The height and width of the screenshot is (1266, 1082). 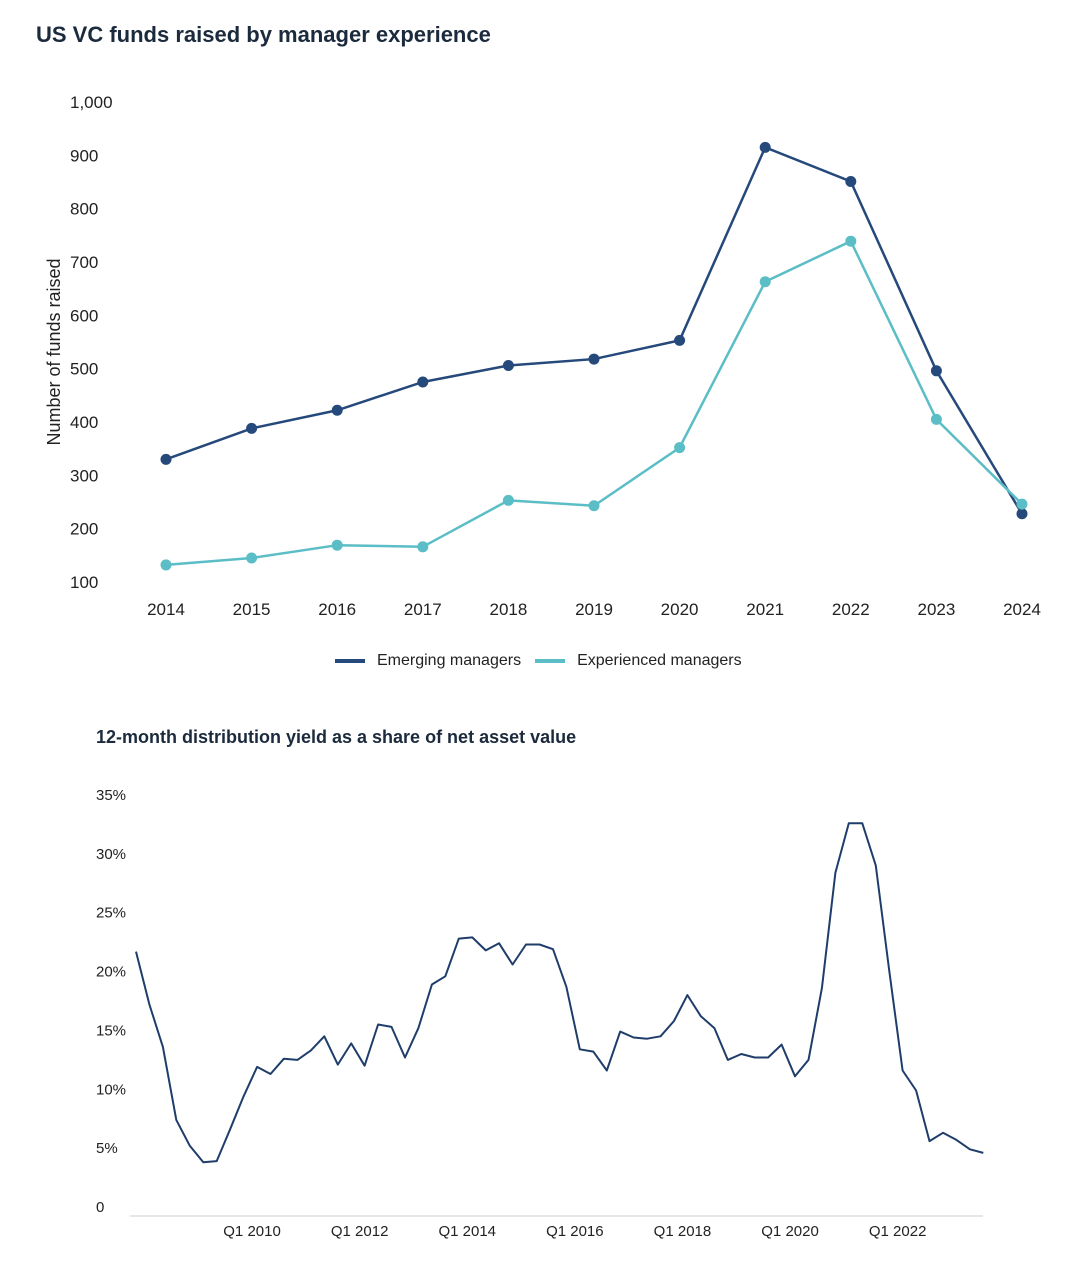 What do you see at coordinates (166, 609) in the screenshot?
I see `chart1-x-tick-label: 2014` at bounding box center [166, 609].